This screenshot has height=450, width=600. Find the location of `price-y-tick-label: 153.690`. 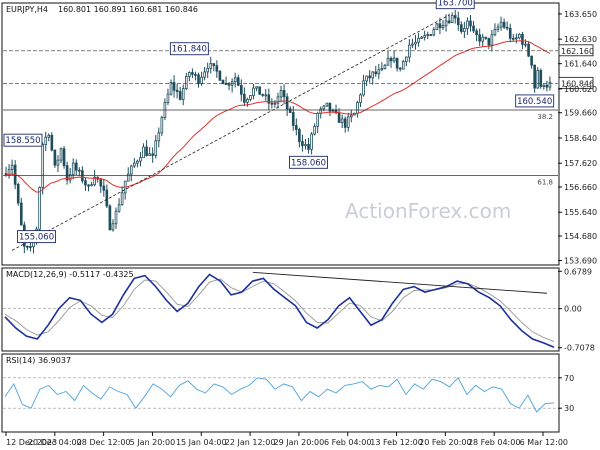

price-y-tick-label: 153.690 is located at coordinates (580, 261).